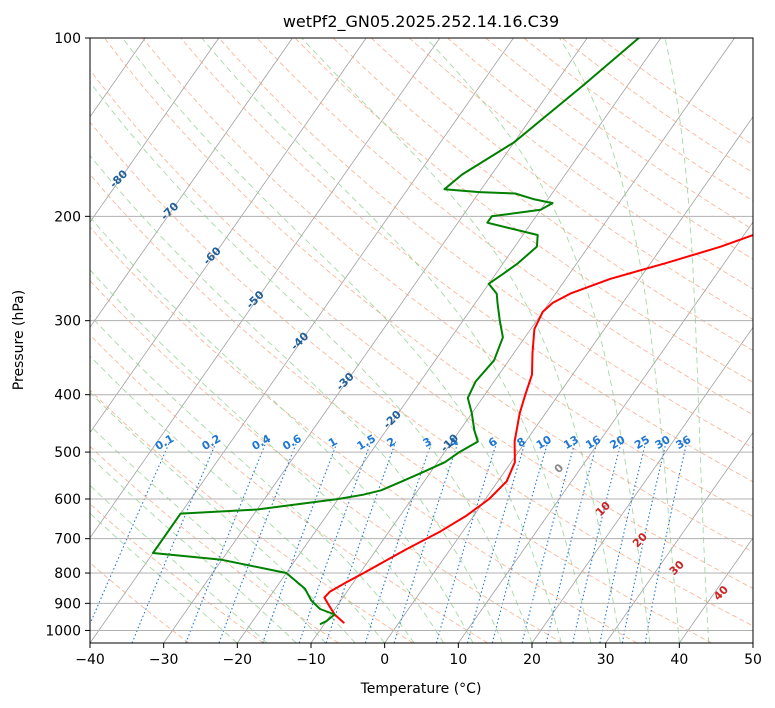 The height and width of the screenshot is (708, 775). What do you see at coordinates (67, 39) in the screenshot?
I see `y-tick-label: 100` at bounding box center [67, 39].